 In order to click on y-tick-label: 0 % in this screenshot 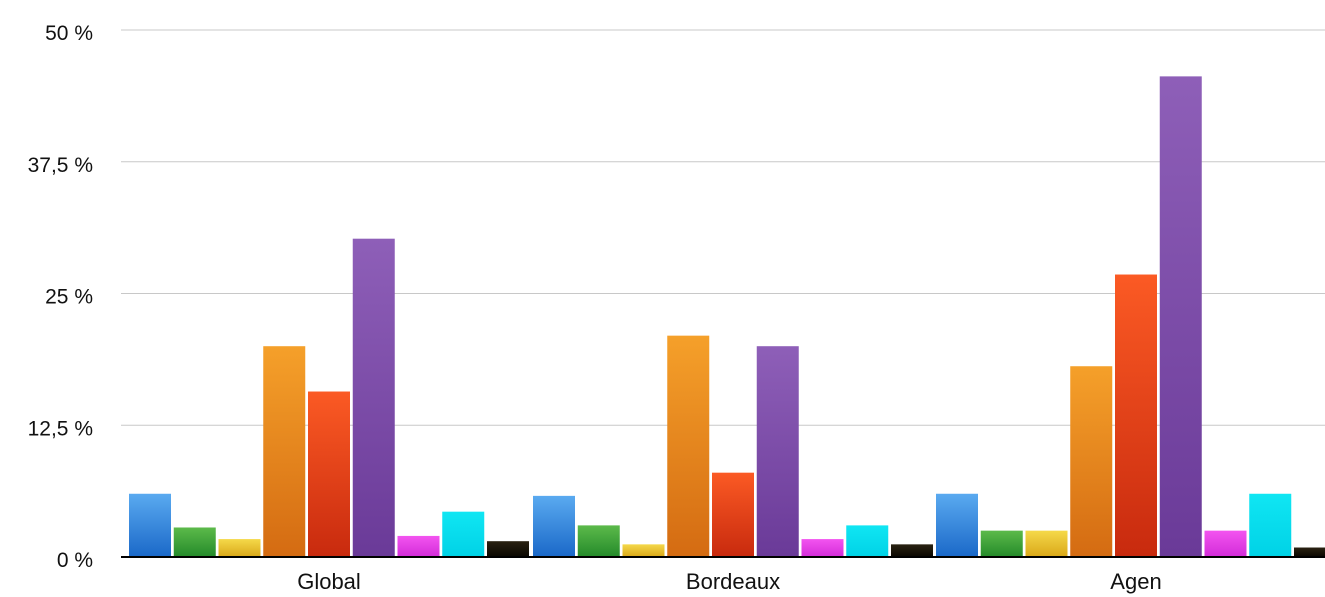, I will do `click(75, 560)`.